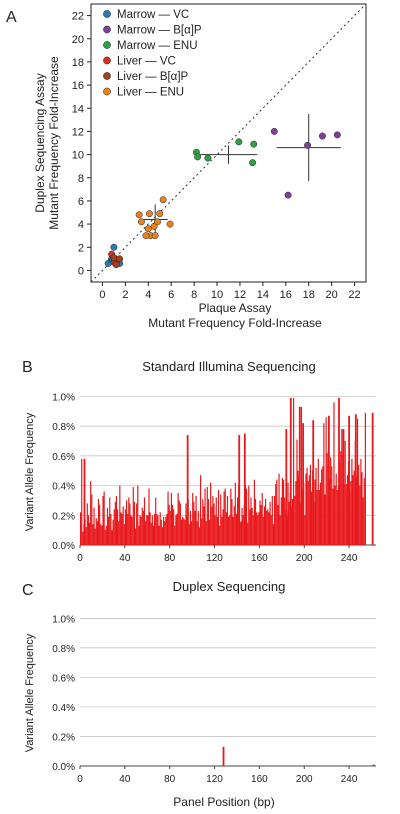  I want to click on panel-c-title: Duplex Sequencing, so click(229, 586).